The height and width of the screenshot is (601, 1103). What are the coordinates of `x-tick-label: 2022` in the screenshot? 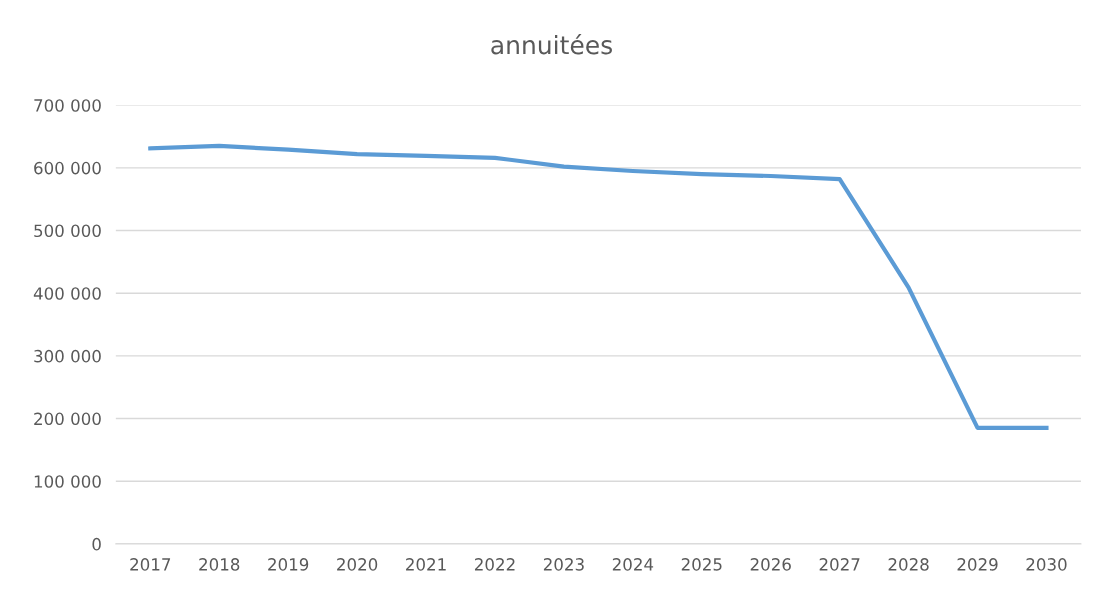 It's located at (494, 564).